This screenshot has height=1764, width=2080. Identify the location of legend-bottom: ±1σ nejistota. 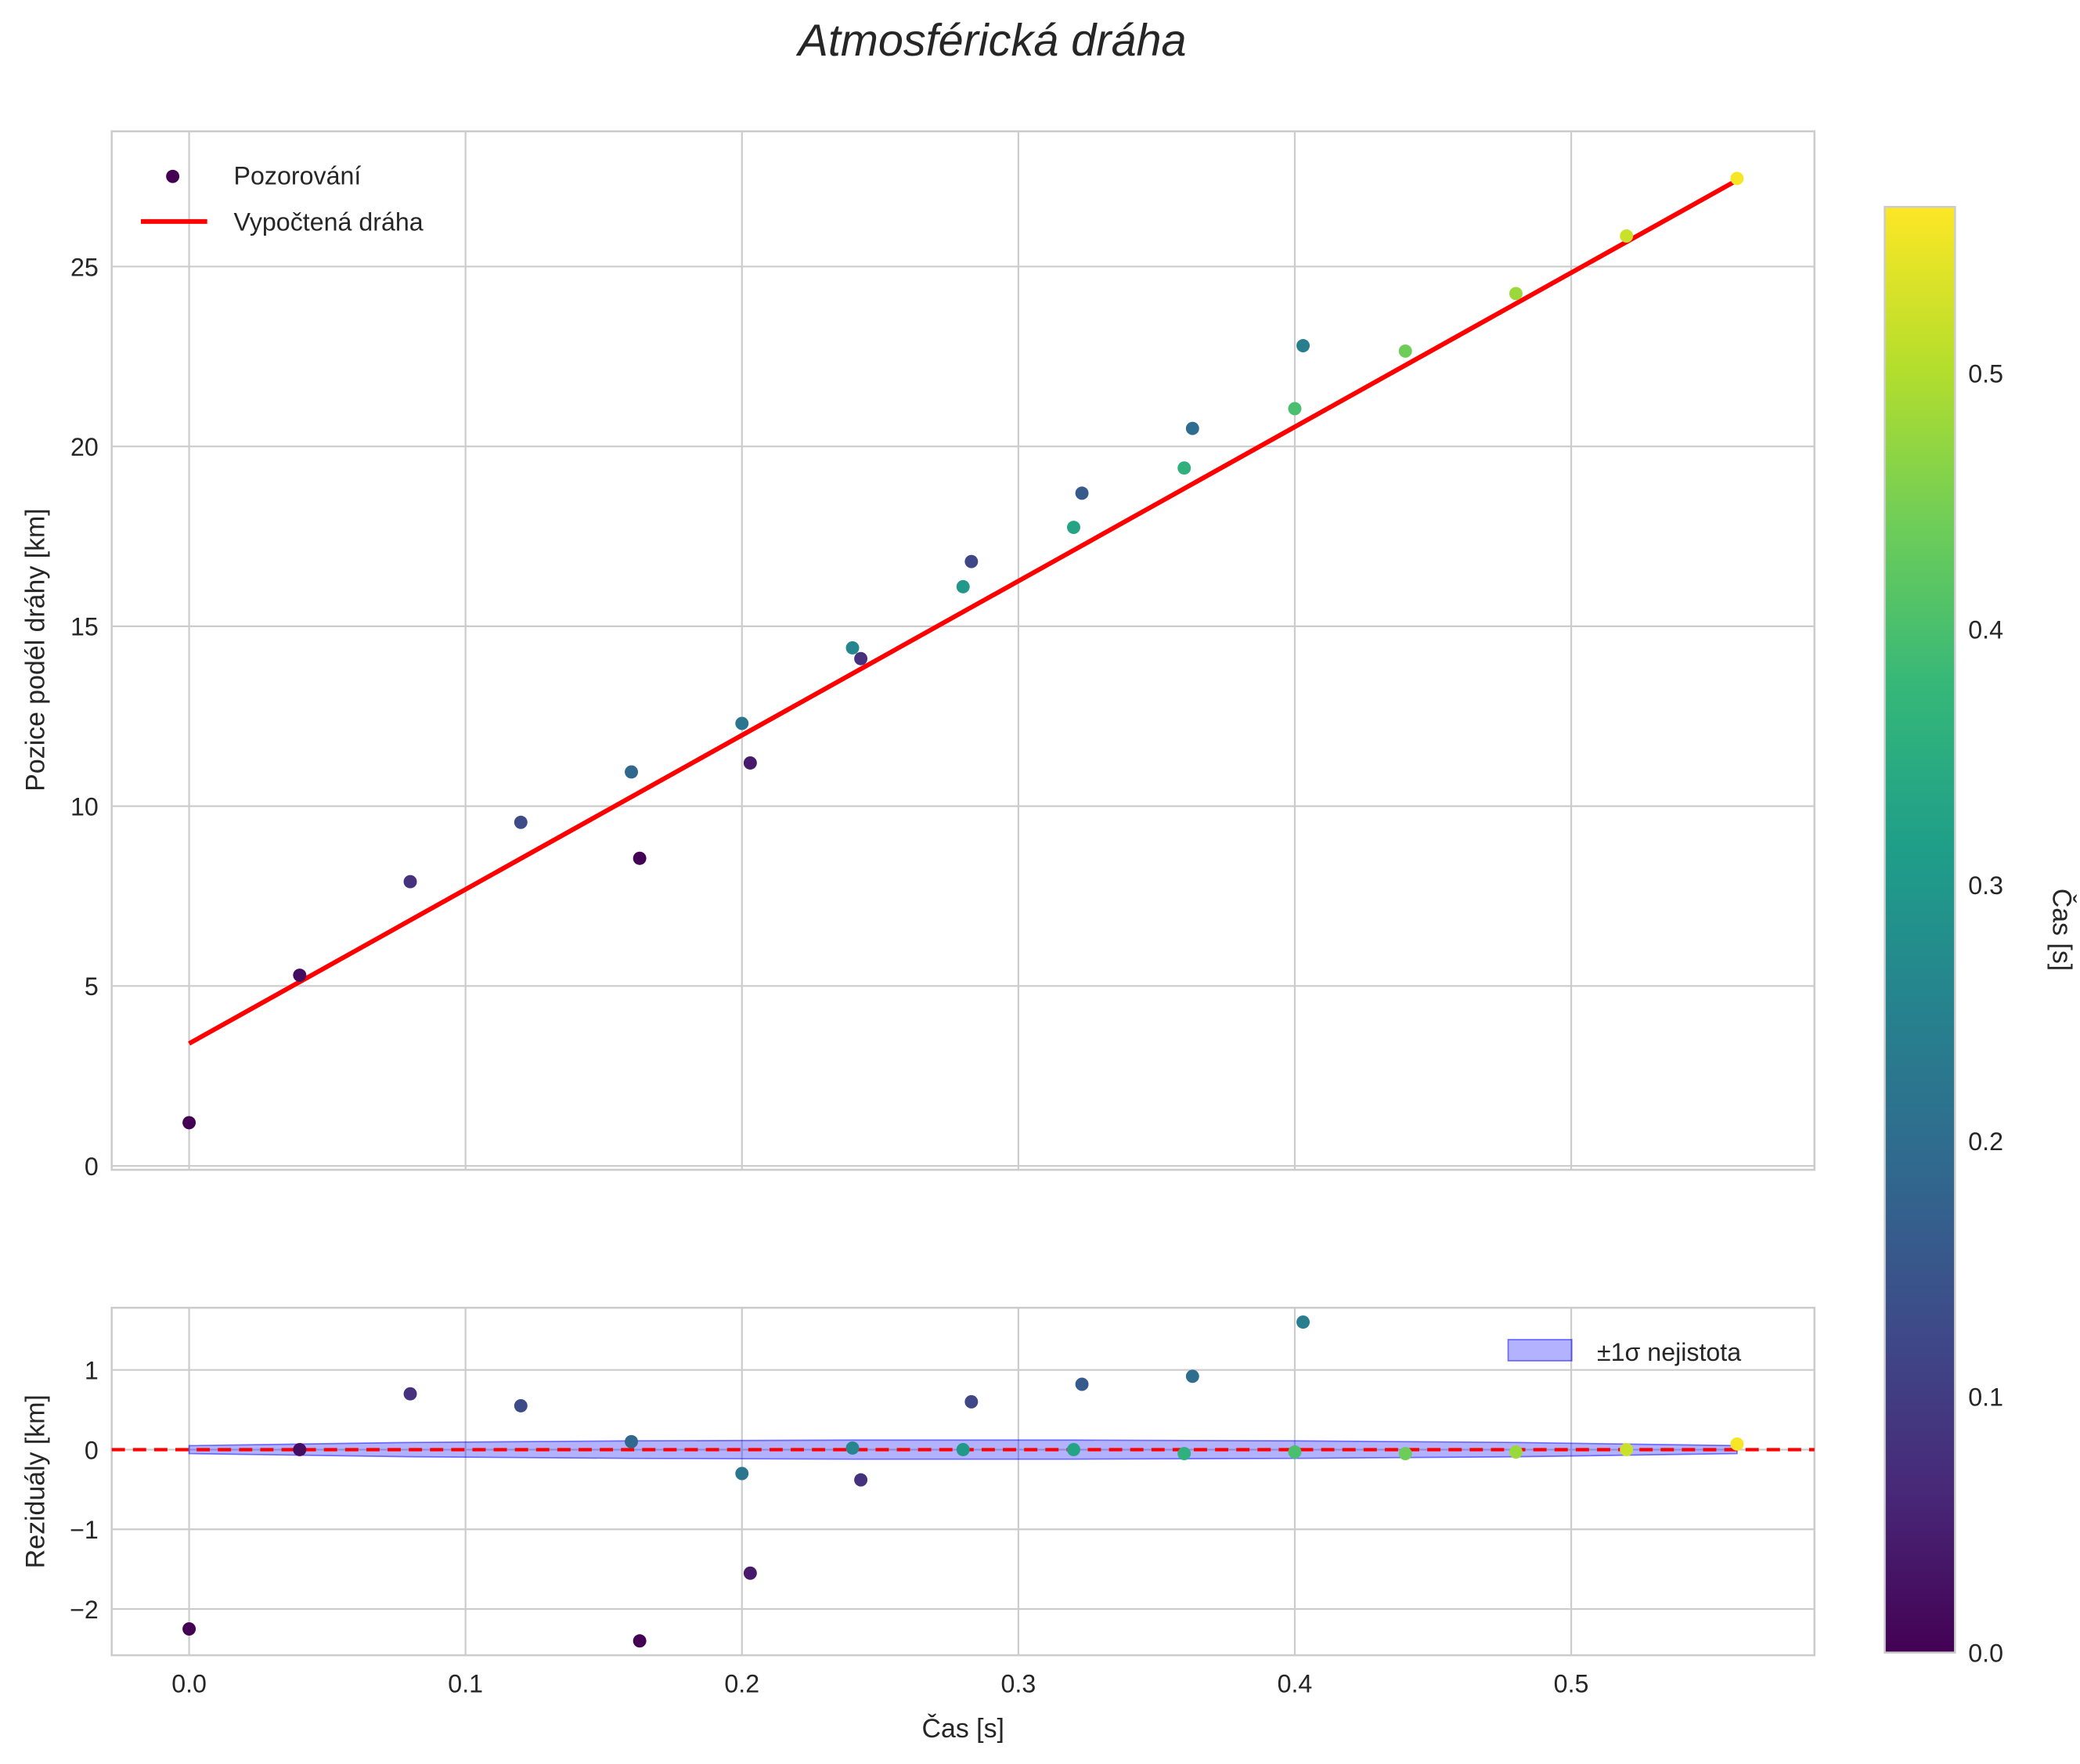
(1624, 1352).